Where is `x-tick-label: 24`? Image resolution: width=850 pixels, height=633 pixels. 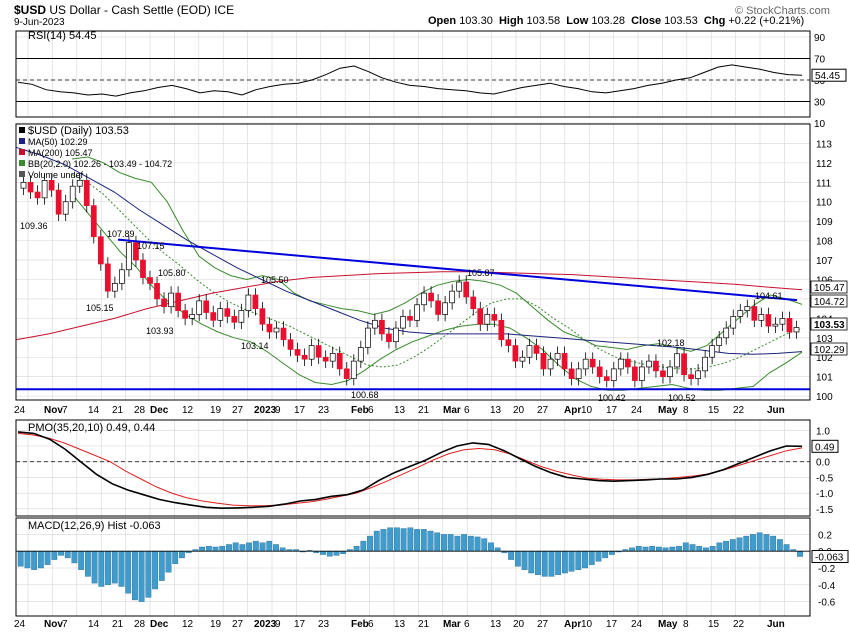 x-tick-label: 24 is located at coordinates (20, 410).